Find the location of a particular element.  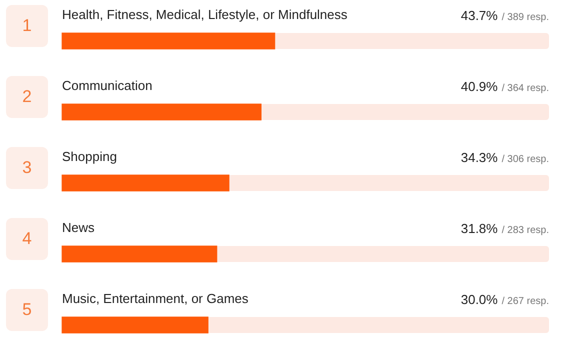

y-tick-label: Shopping is located at coordinates (89, 156).